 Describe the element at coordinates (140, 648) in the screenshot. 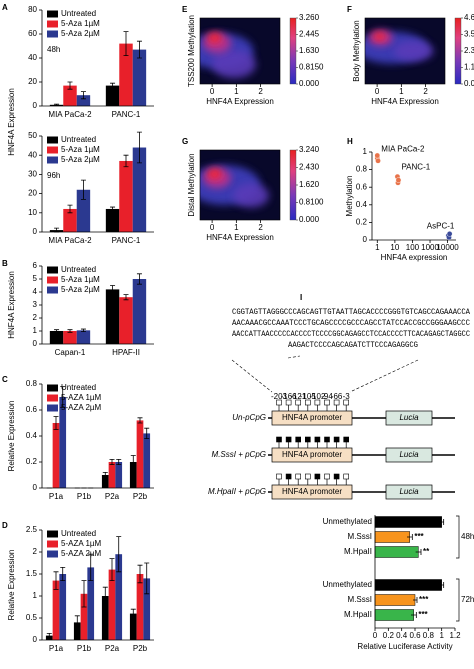

I see `x-tick-label: P2b` at that location.